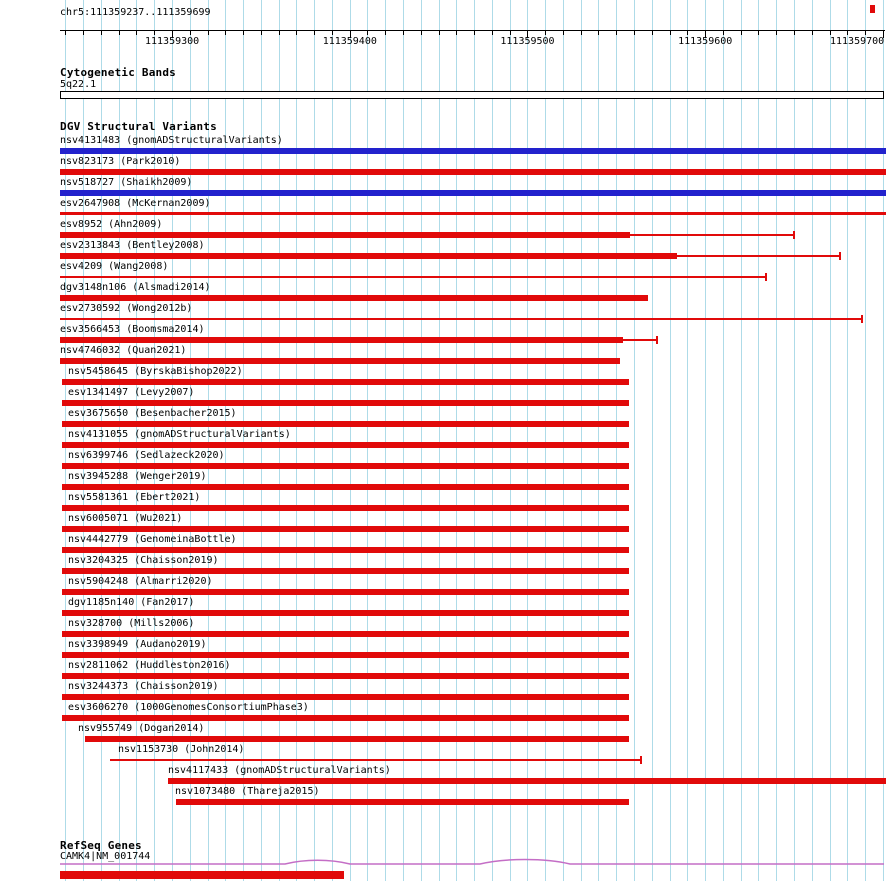  Describe the element at coordinates (105, 856) in the screenshot. I see `gene-name: CAMK4|NM_001744` at that location.